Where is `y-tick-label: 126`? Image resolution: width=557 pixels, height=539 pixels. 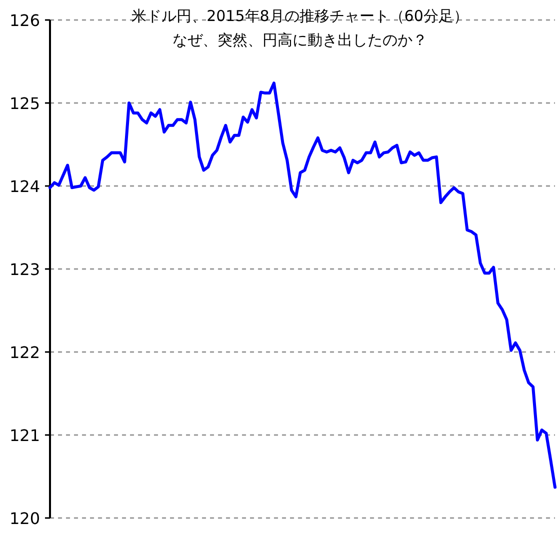
y-tick-label: 126 is located at coordinates (24, 20).